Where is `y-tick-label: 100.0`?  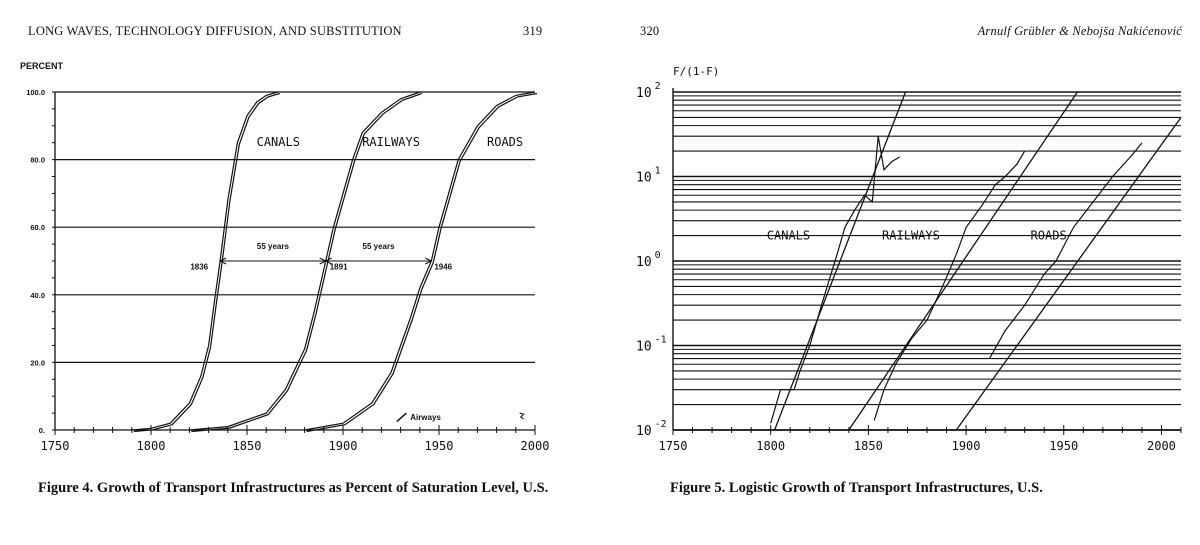 y-tick-label: 100.0 is located at coordinates (35, 92).